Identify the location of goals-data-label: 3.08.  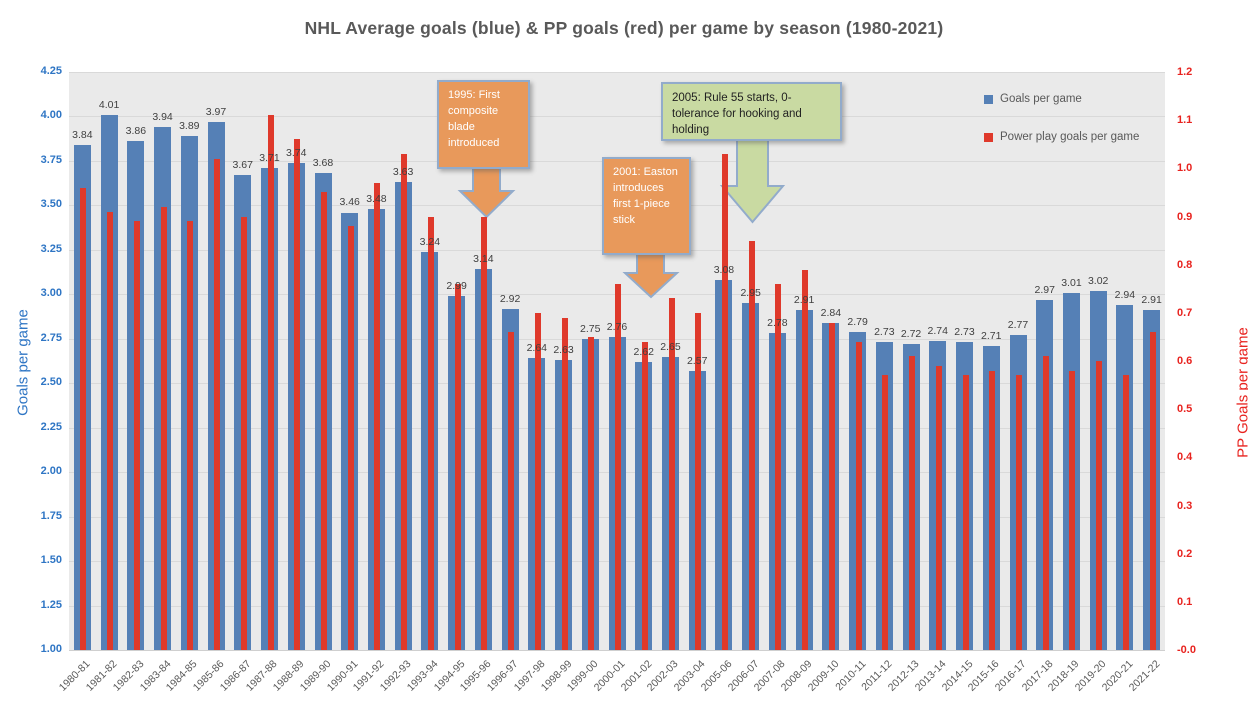
(724, 270).